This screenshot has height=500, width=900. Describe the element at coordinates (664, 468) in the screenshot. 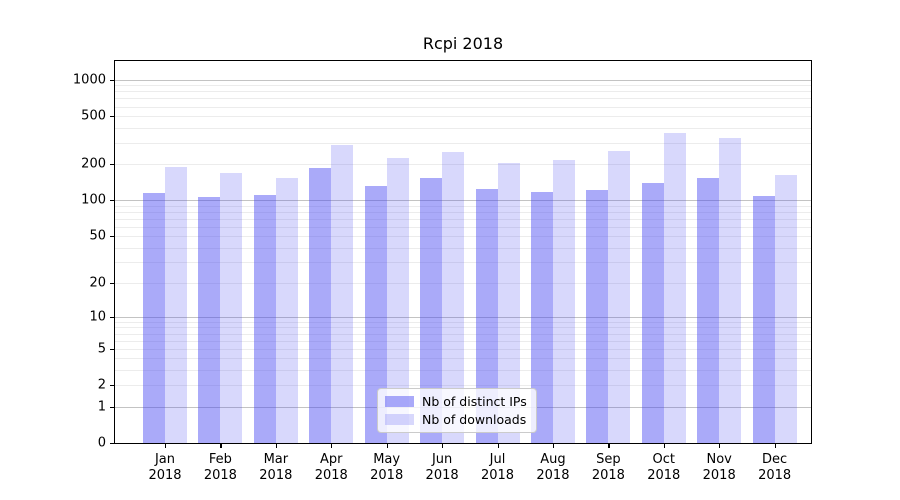

I see `x-tick-label: Oct 2018` at that location.